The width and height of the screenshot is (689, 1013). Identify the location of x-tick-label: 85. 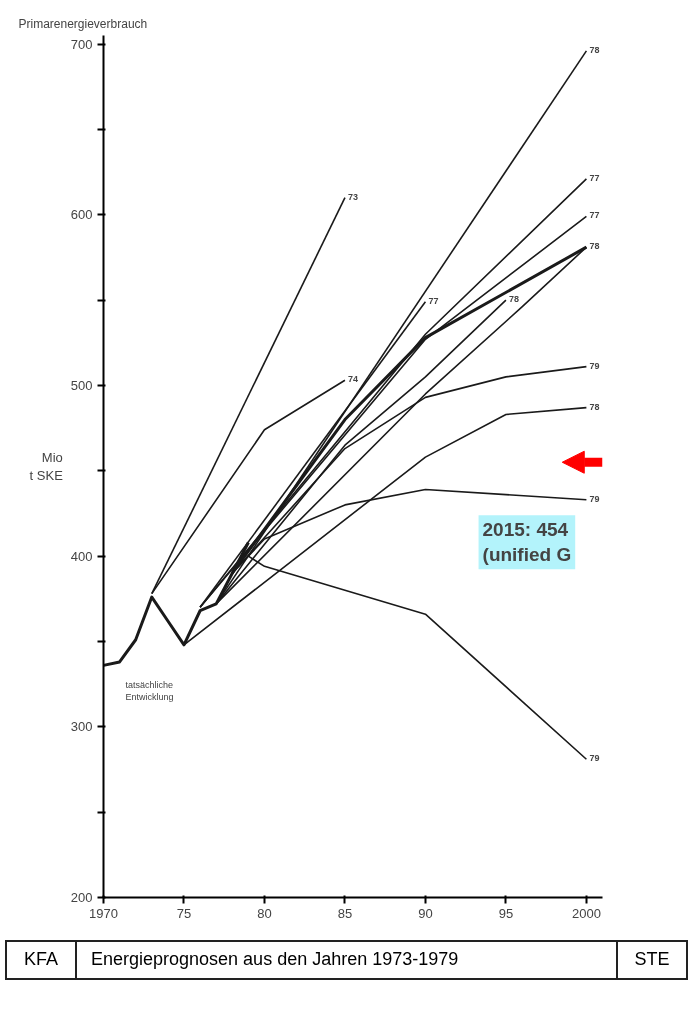
(345, 913).